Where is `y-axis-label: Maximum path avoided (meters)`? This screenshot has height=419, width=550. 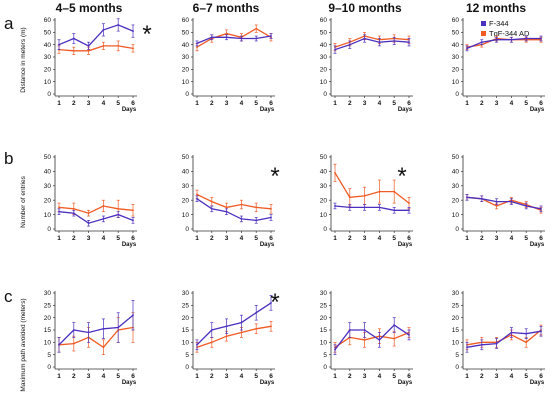 y-axis-label: Maximum path avoided (meters) is located at coordinates (23, 344).